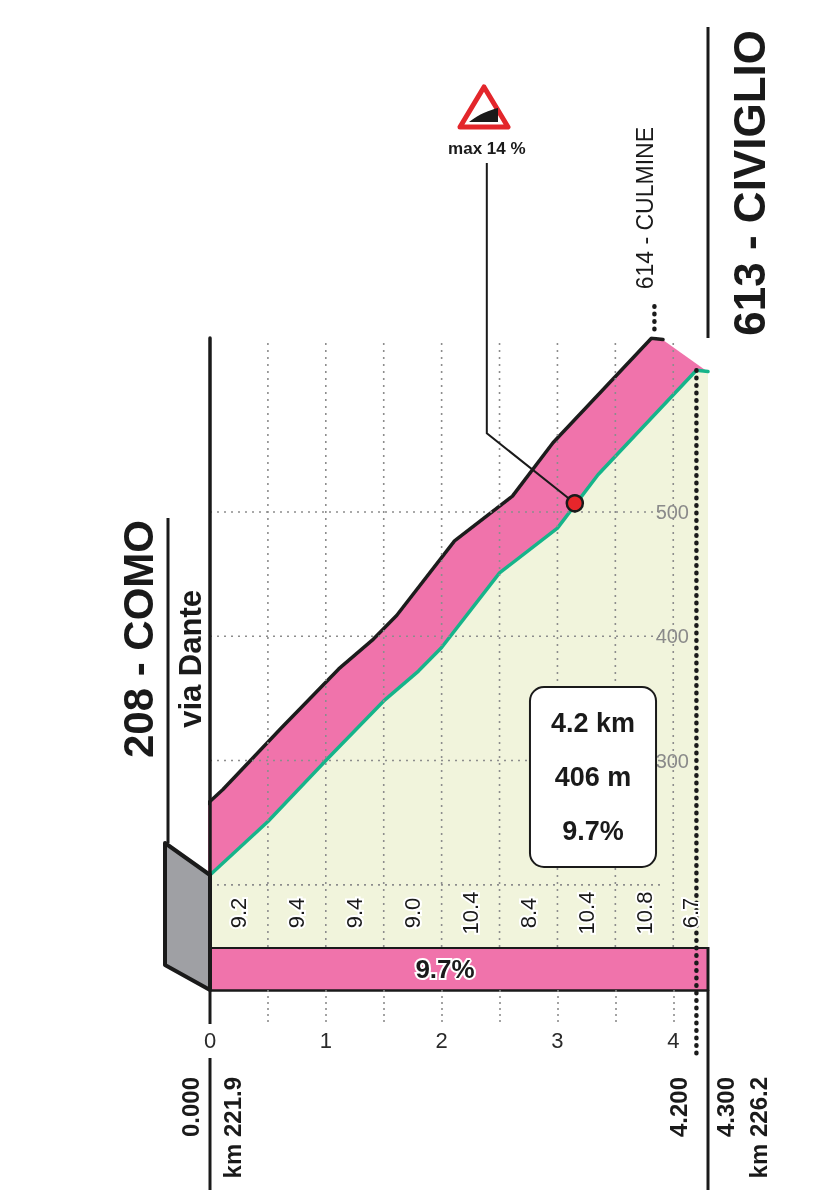 The image size is (838, 1200). What do you see at coordinates (325, 1040) in the screenshot?
I see `x-tick-label: 1` at bounding box center [325, 1040].